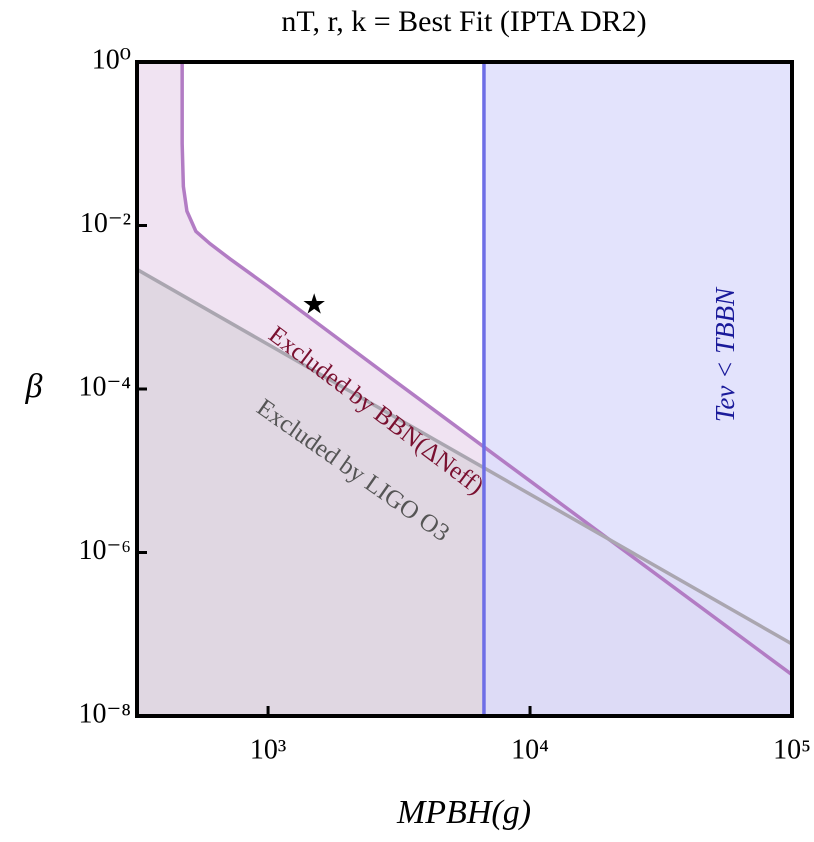  Describe the element at coordinates (34, 386) in the screenshot. I see `y-axis-label: β` at that location.